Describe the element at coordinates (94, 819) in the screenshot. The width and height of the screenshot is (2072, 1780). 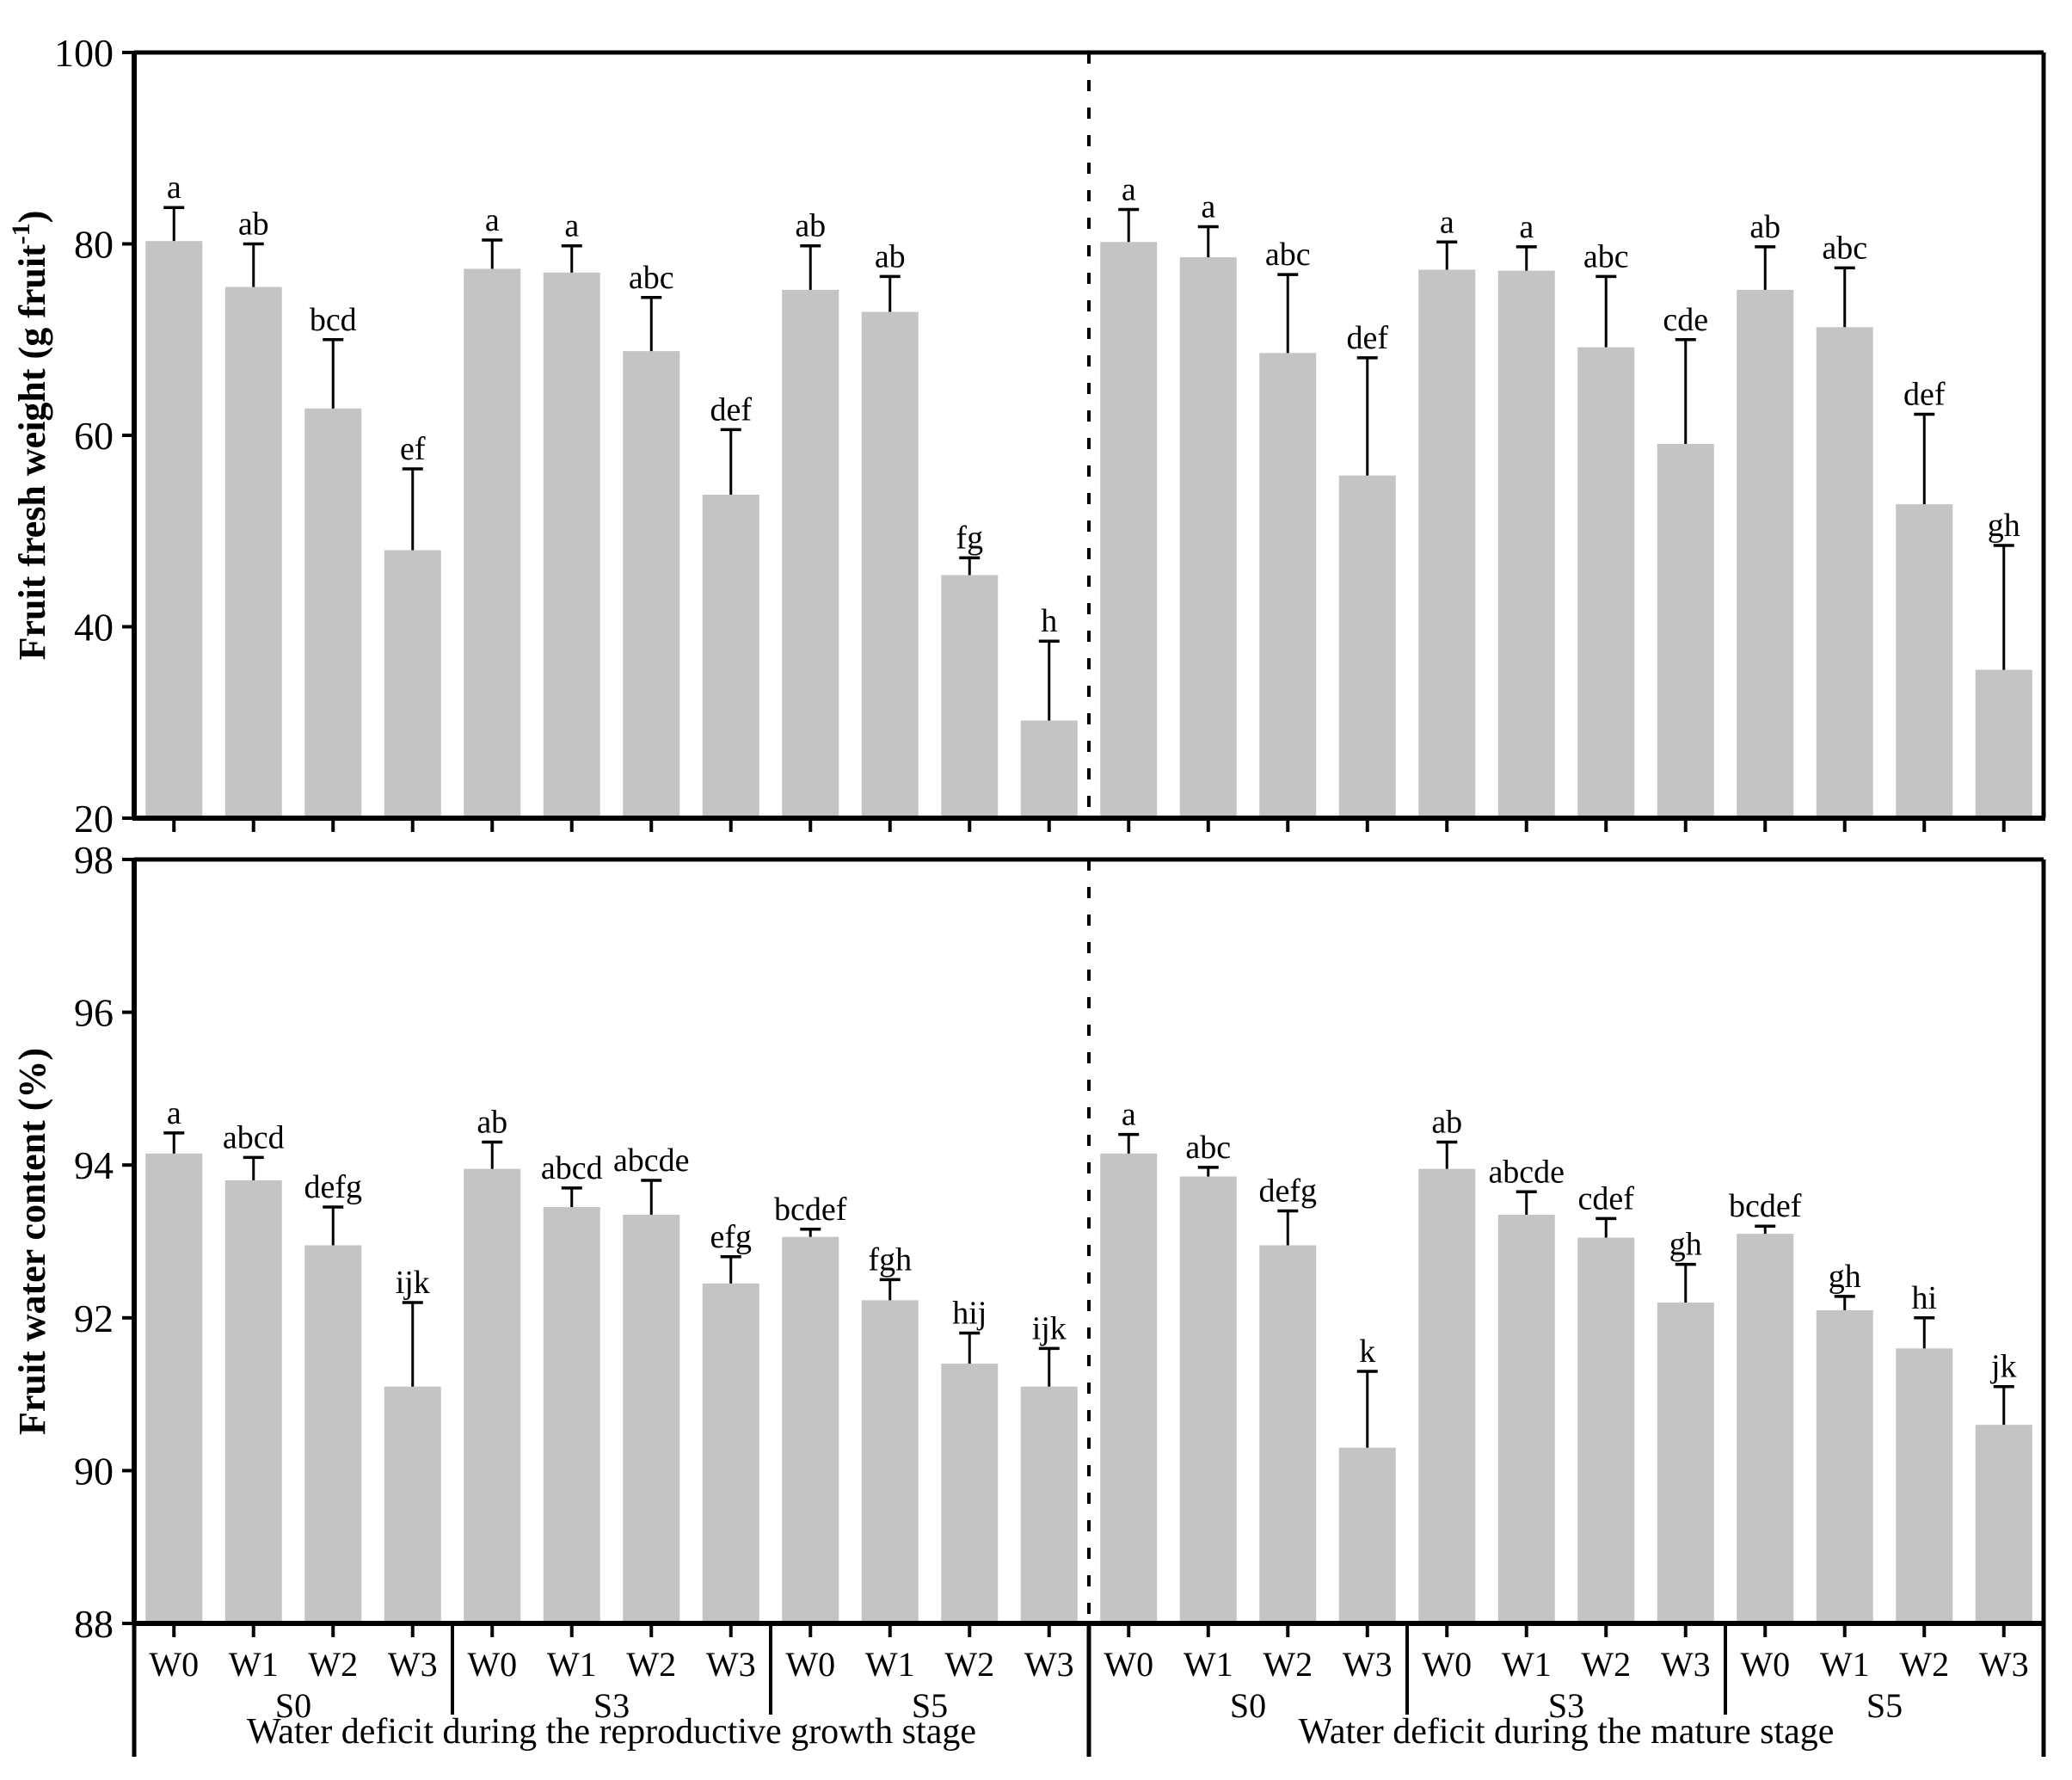
I see `y-tick-label: 20` at that location.